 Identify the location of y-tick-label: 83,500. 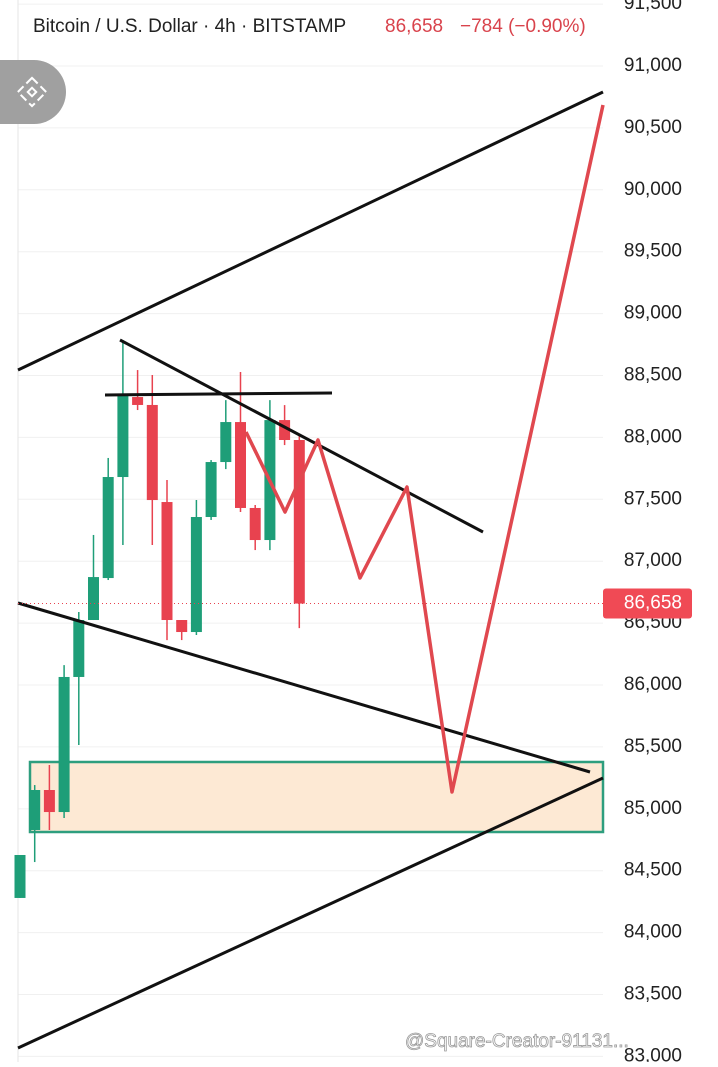
(653, 994).